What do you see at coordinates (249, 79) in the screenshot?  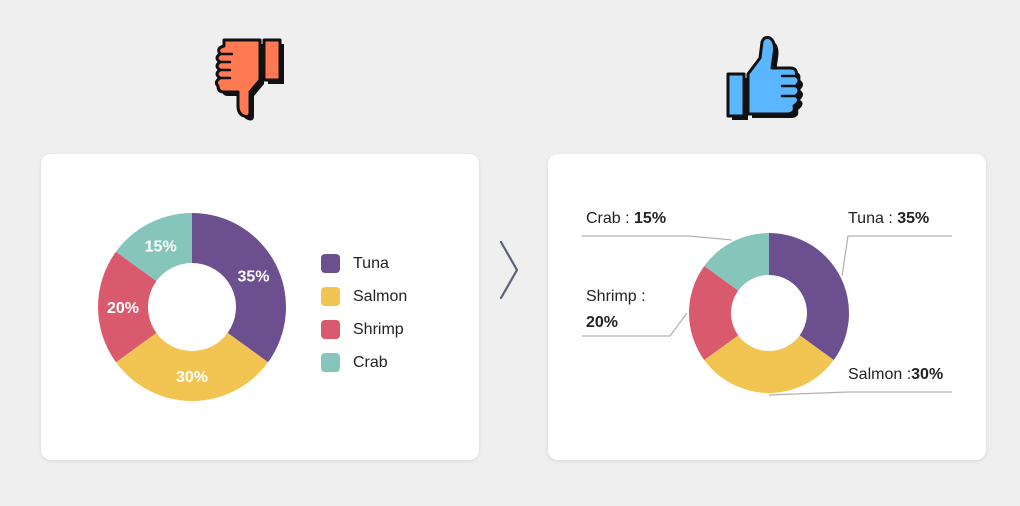 I see `thumbs-down-icon` at bounding box center [249, 79].